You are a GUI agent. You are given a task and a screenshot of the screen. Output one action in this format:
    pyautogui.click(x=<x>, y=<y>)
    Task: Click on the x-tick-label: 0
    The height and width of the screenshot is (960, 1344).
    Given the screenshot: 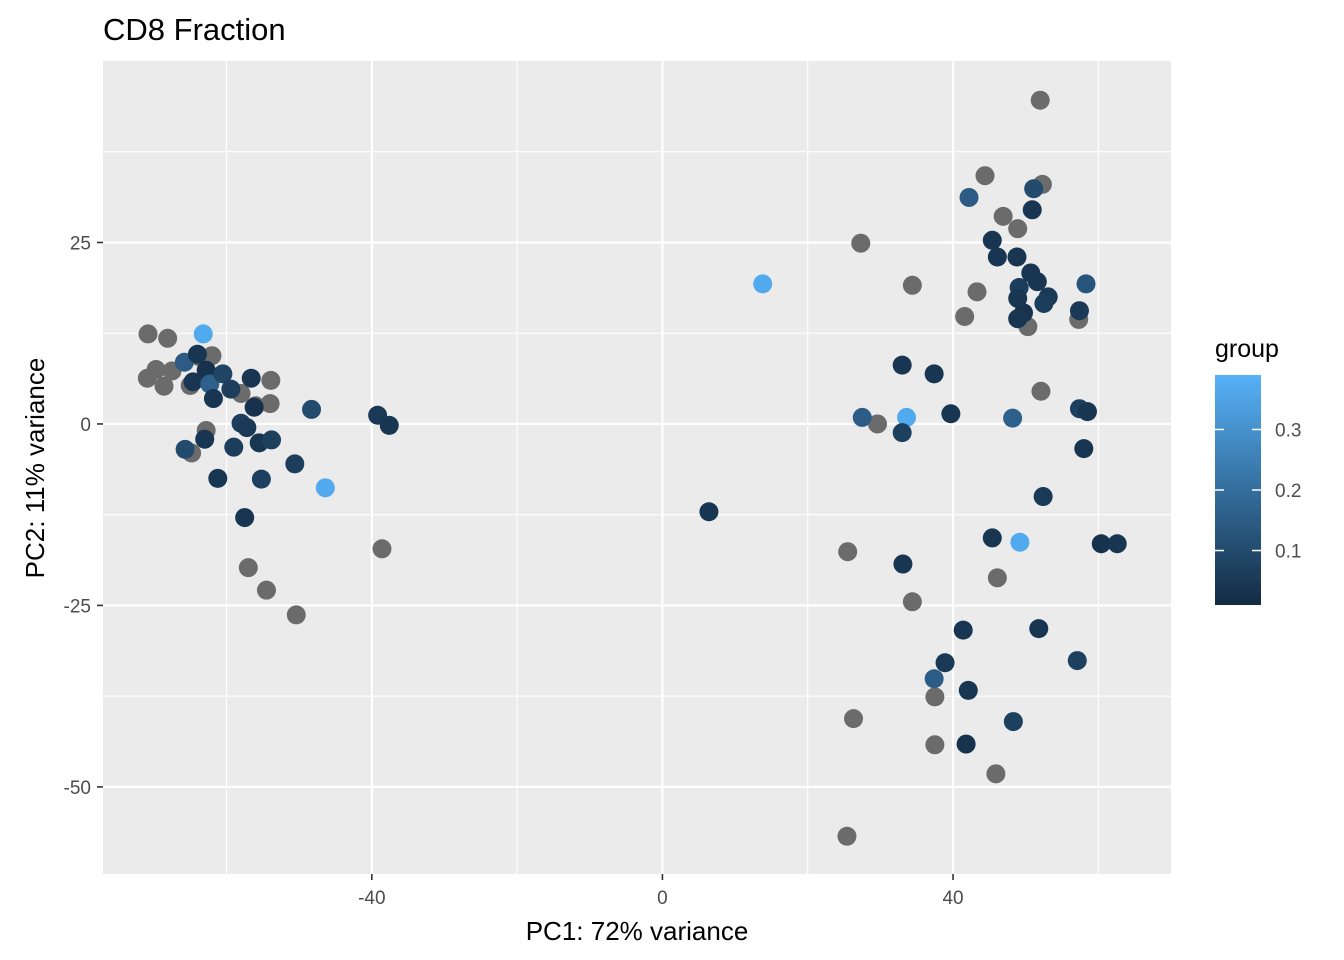 What is the action you would take?
    pyautogui.click(x=662, y=898)
    